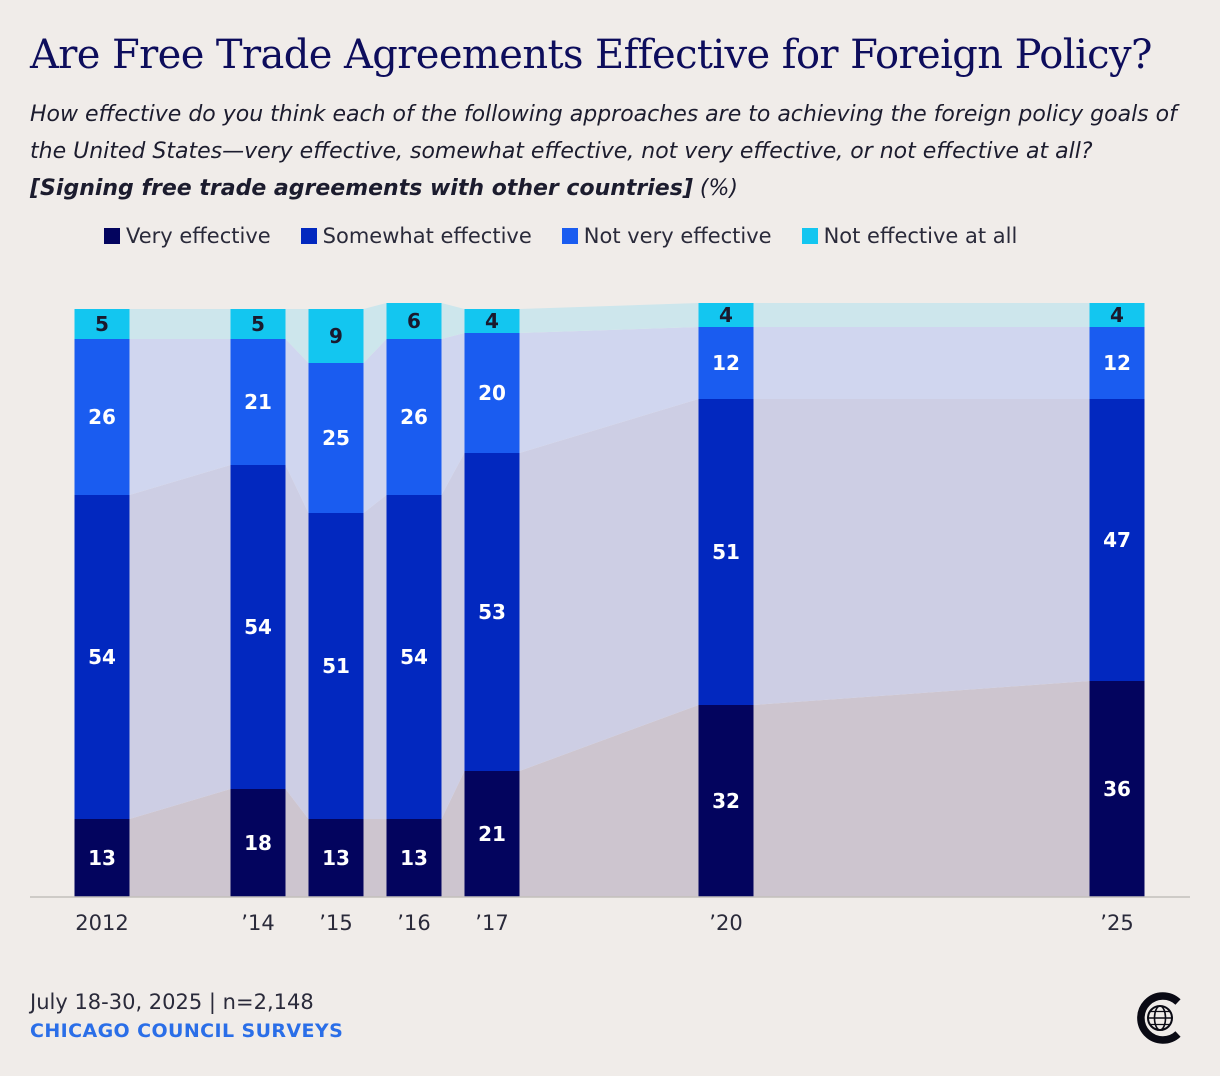 This screenshot has height=1076, width=1220. I want to click on bar-not_at_all-2015, so click(336, 336).